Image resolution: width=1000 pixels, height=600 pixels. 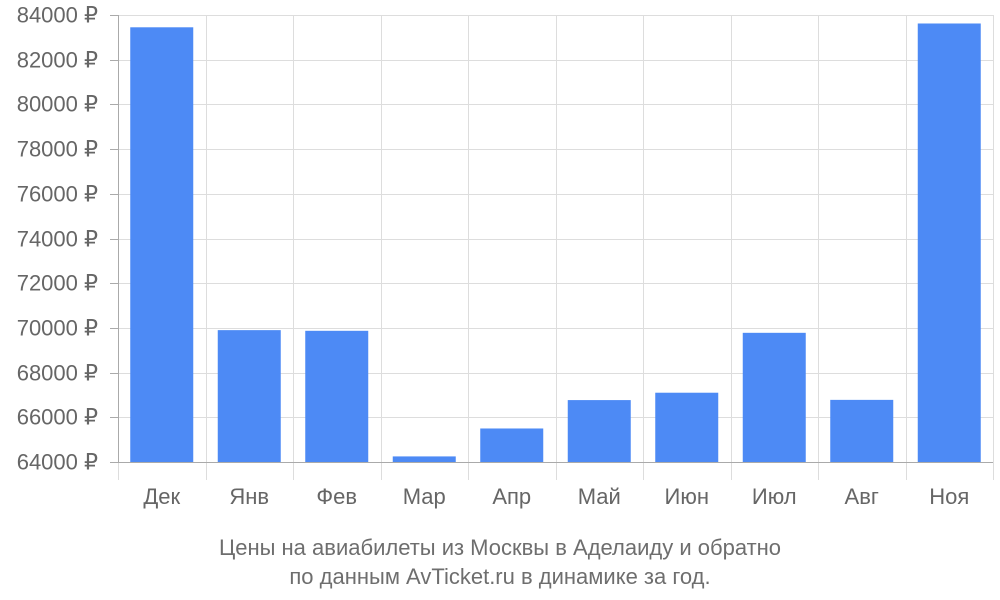 I want to click on x-tick-label: Авг, so click(x=862, y=496).